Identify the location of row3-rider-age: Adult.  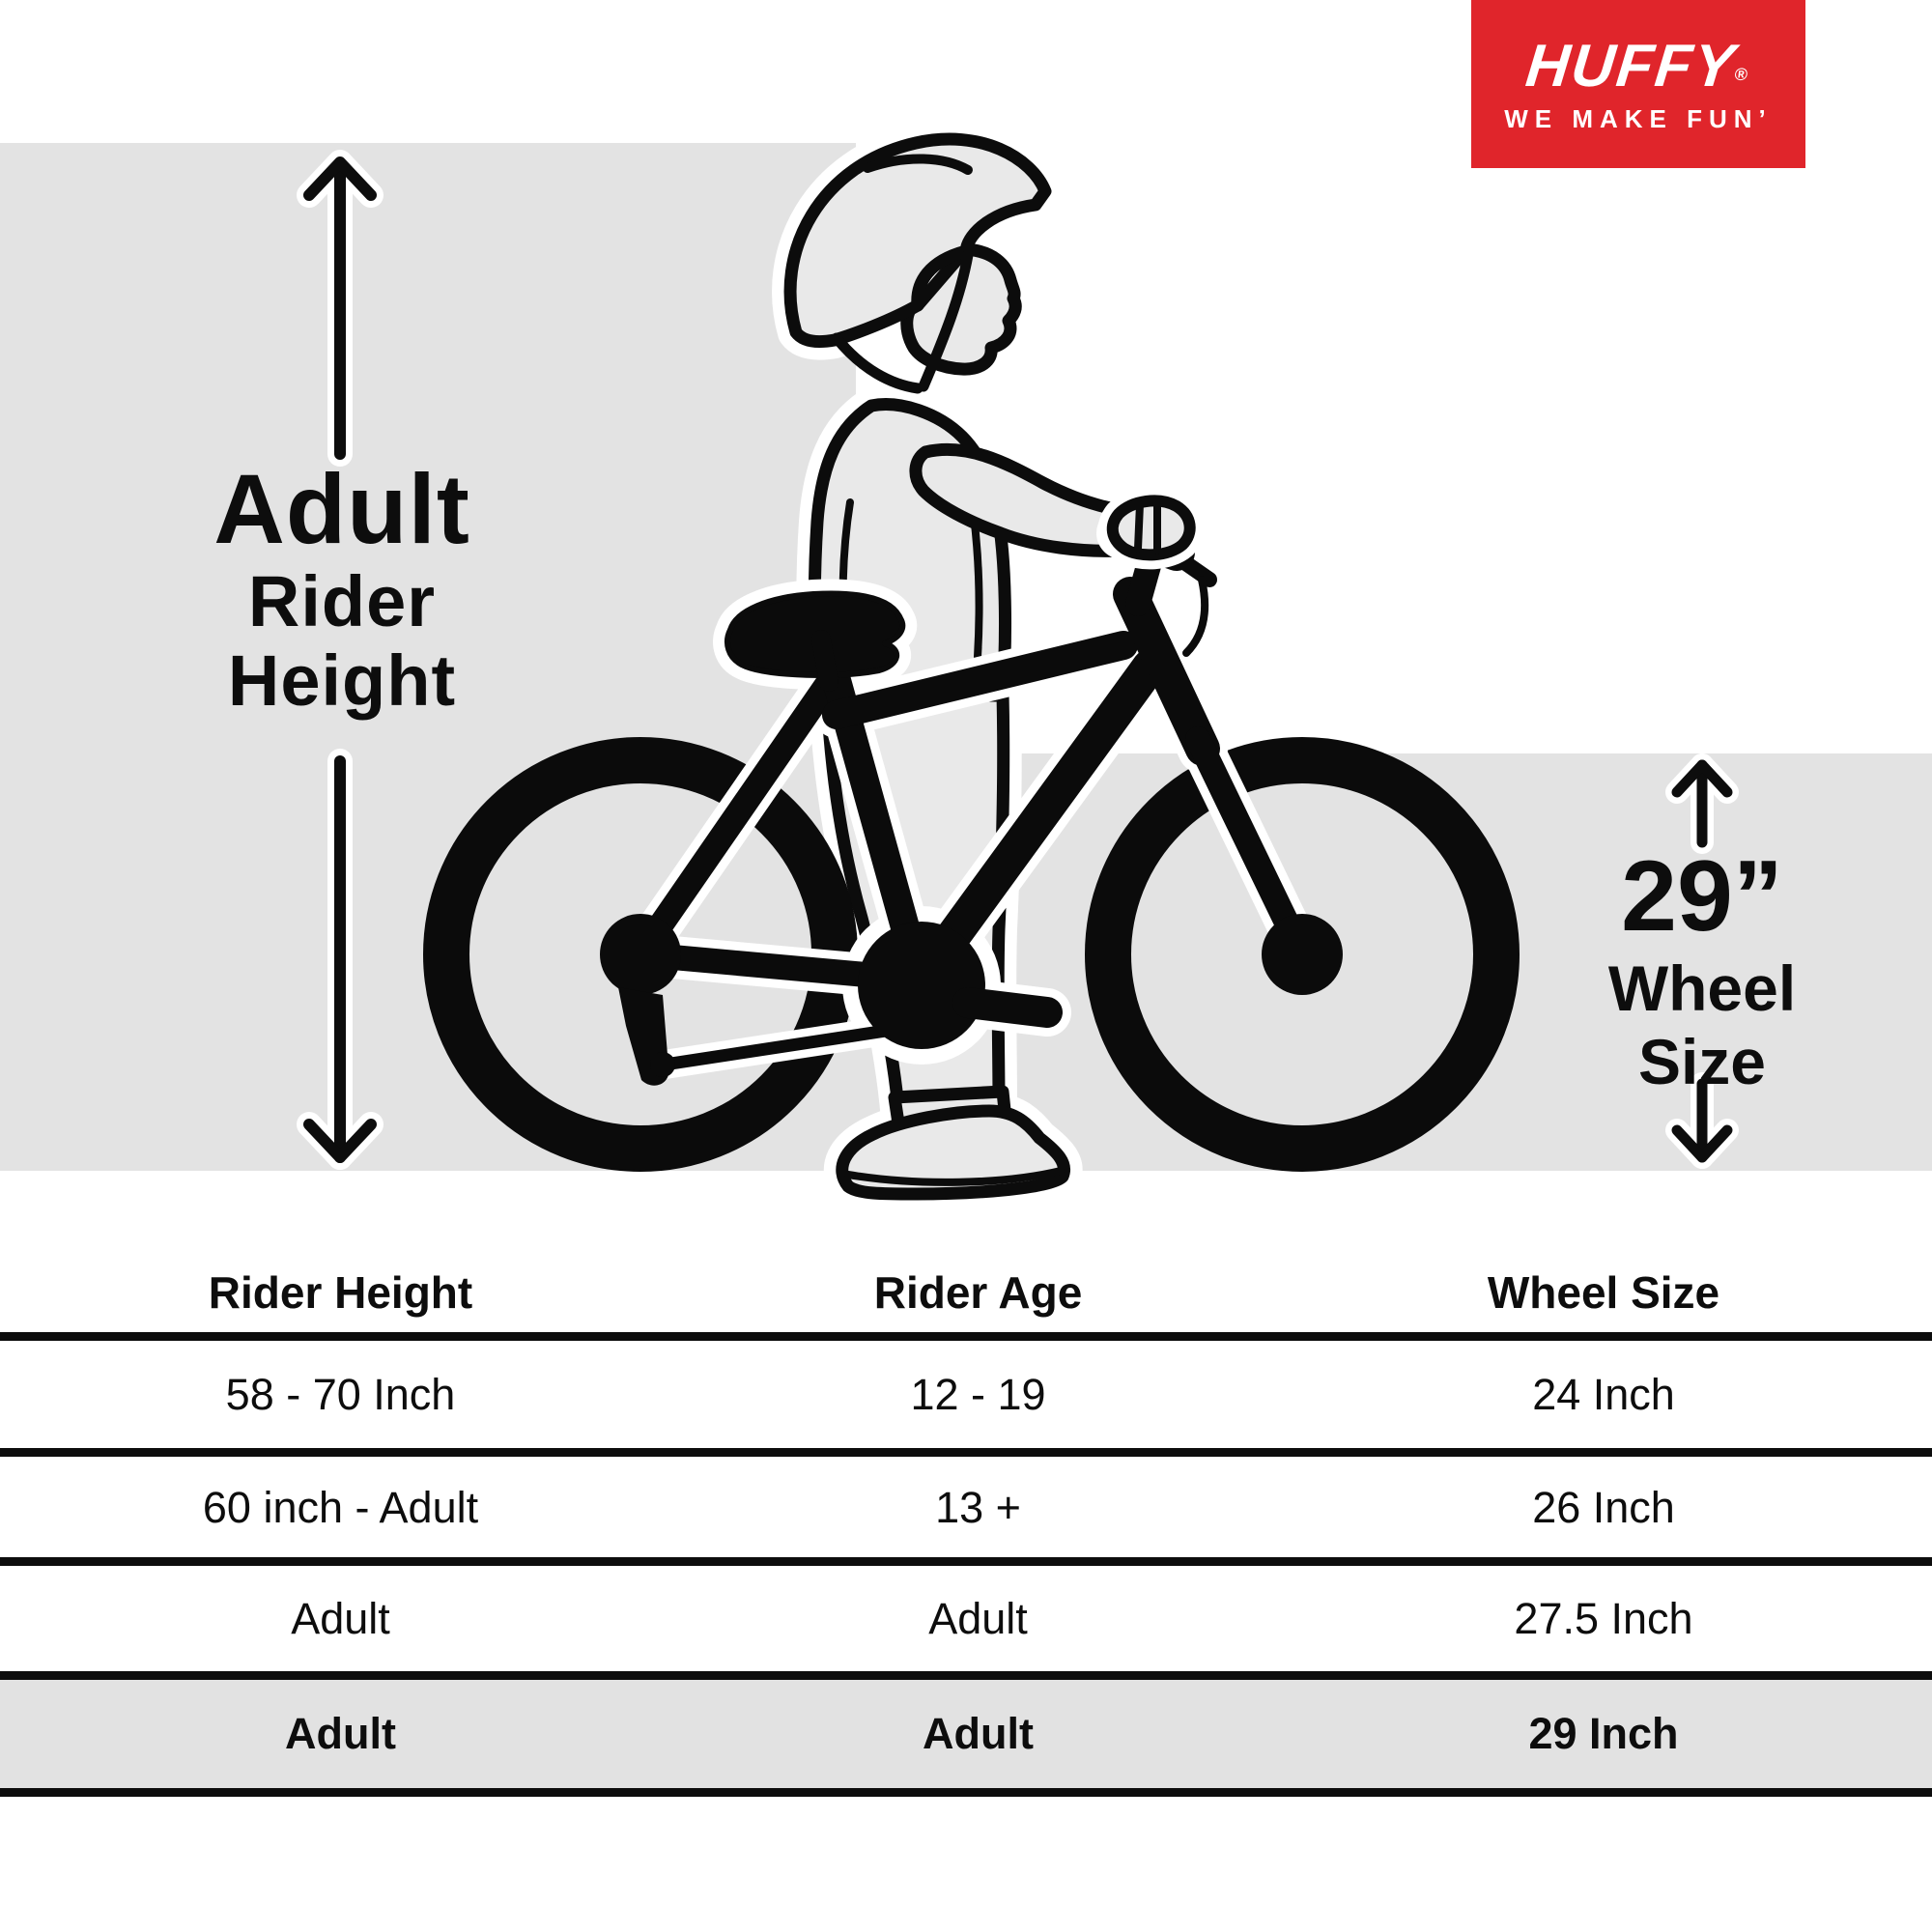
(978, 1618).